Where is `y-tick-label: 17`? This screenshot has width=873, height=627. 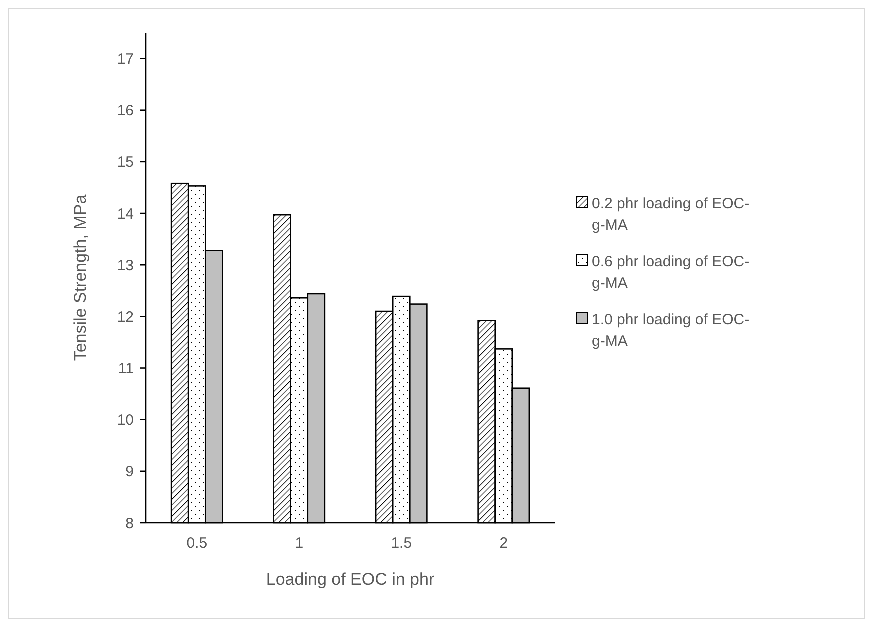 y-tick-label: 17 is located at coordinates (125, 59).